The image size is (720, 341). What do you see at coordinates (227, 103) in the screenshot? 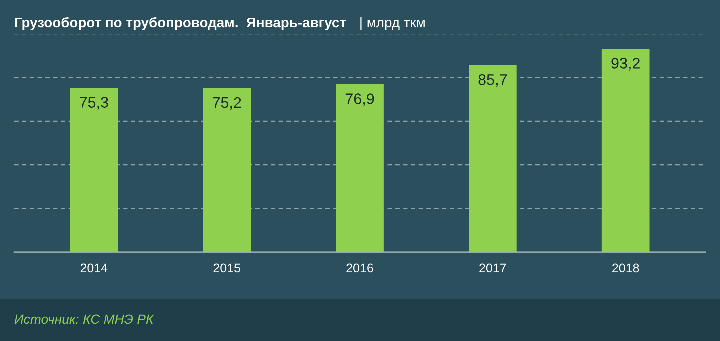
I see `data-label: 75,2` at bounding box center [227, 103].